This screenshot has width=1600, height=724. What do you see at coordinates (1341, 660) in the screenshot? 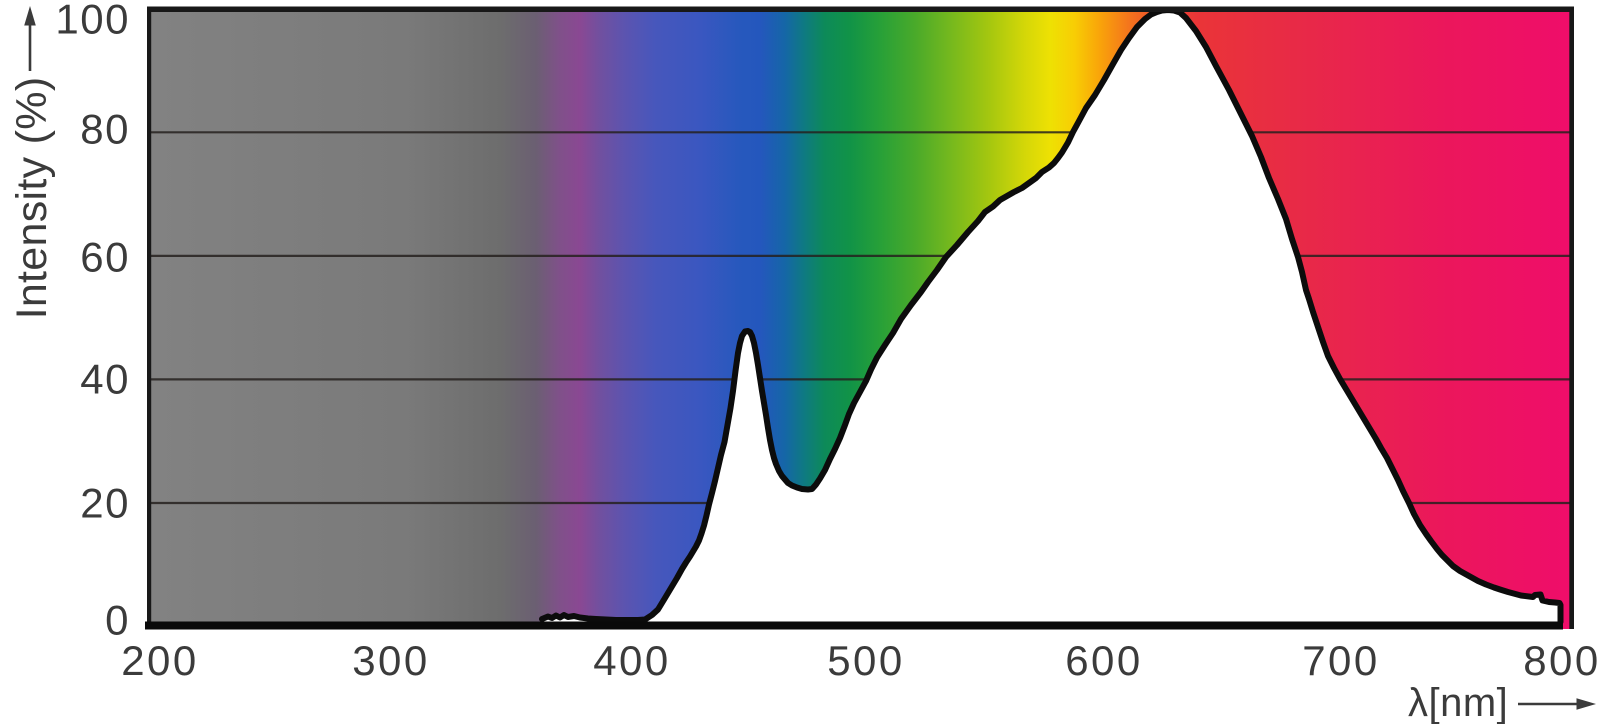
I see `svg-text: 700` at bounding box center [1341, 660].